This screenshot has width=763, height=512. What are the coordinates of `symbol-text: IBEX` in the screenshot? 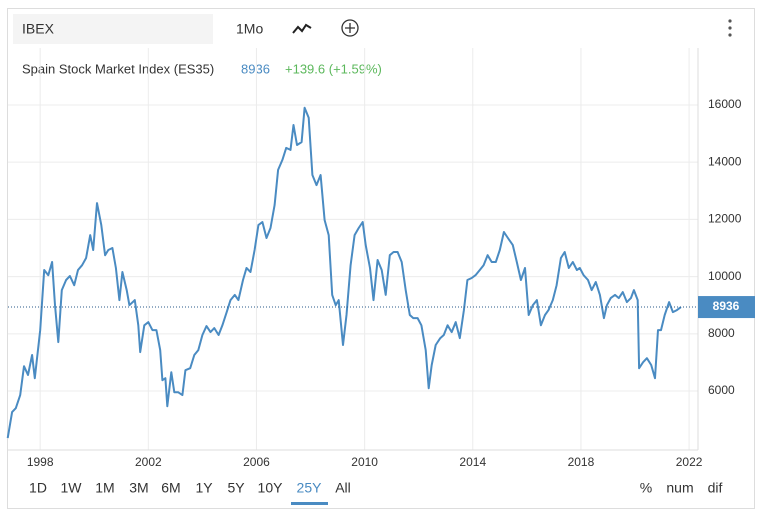 It's located at (38, 29).